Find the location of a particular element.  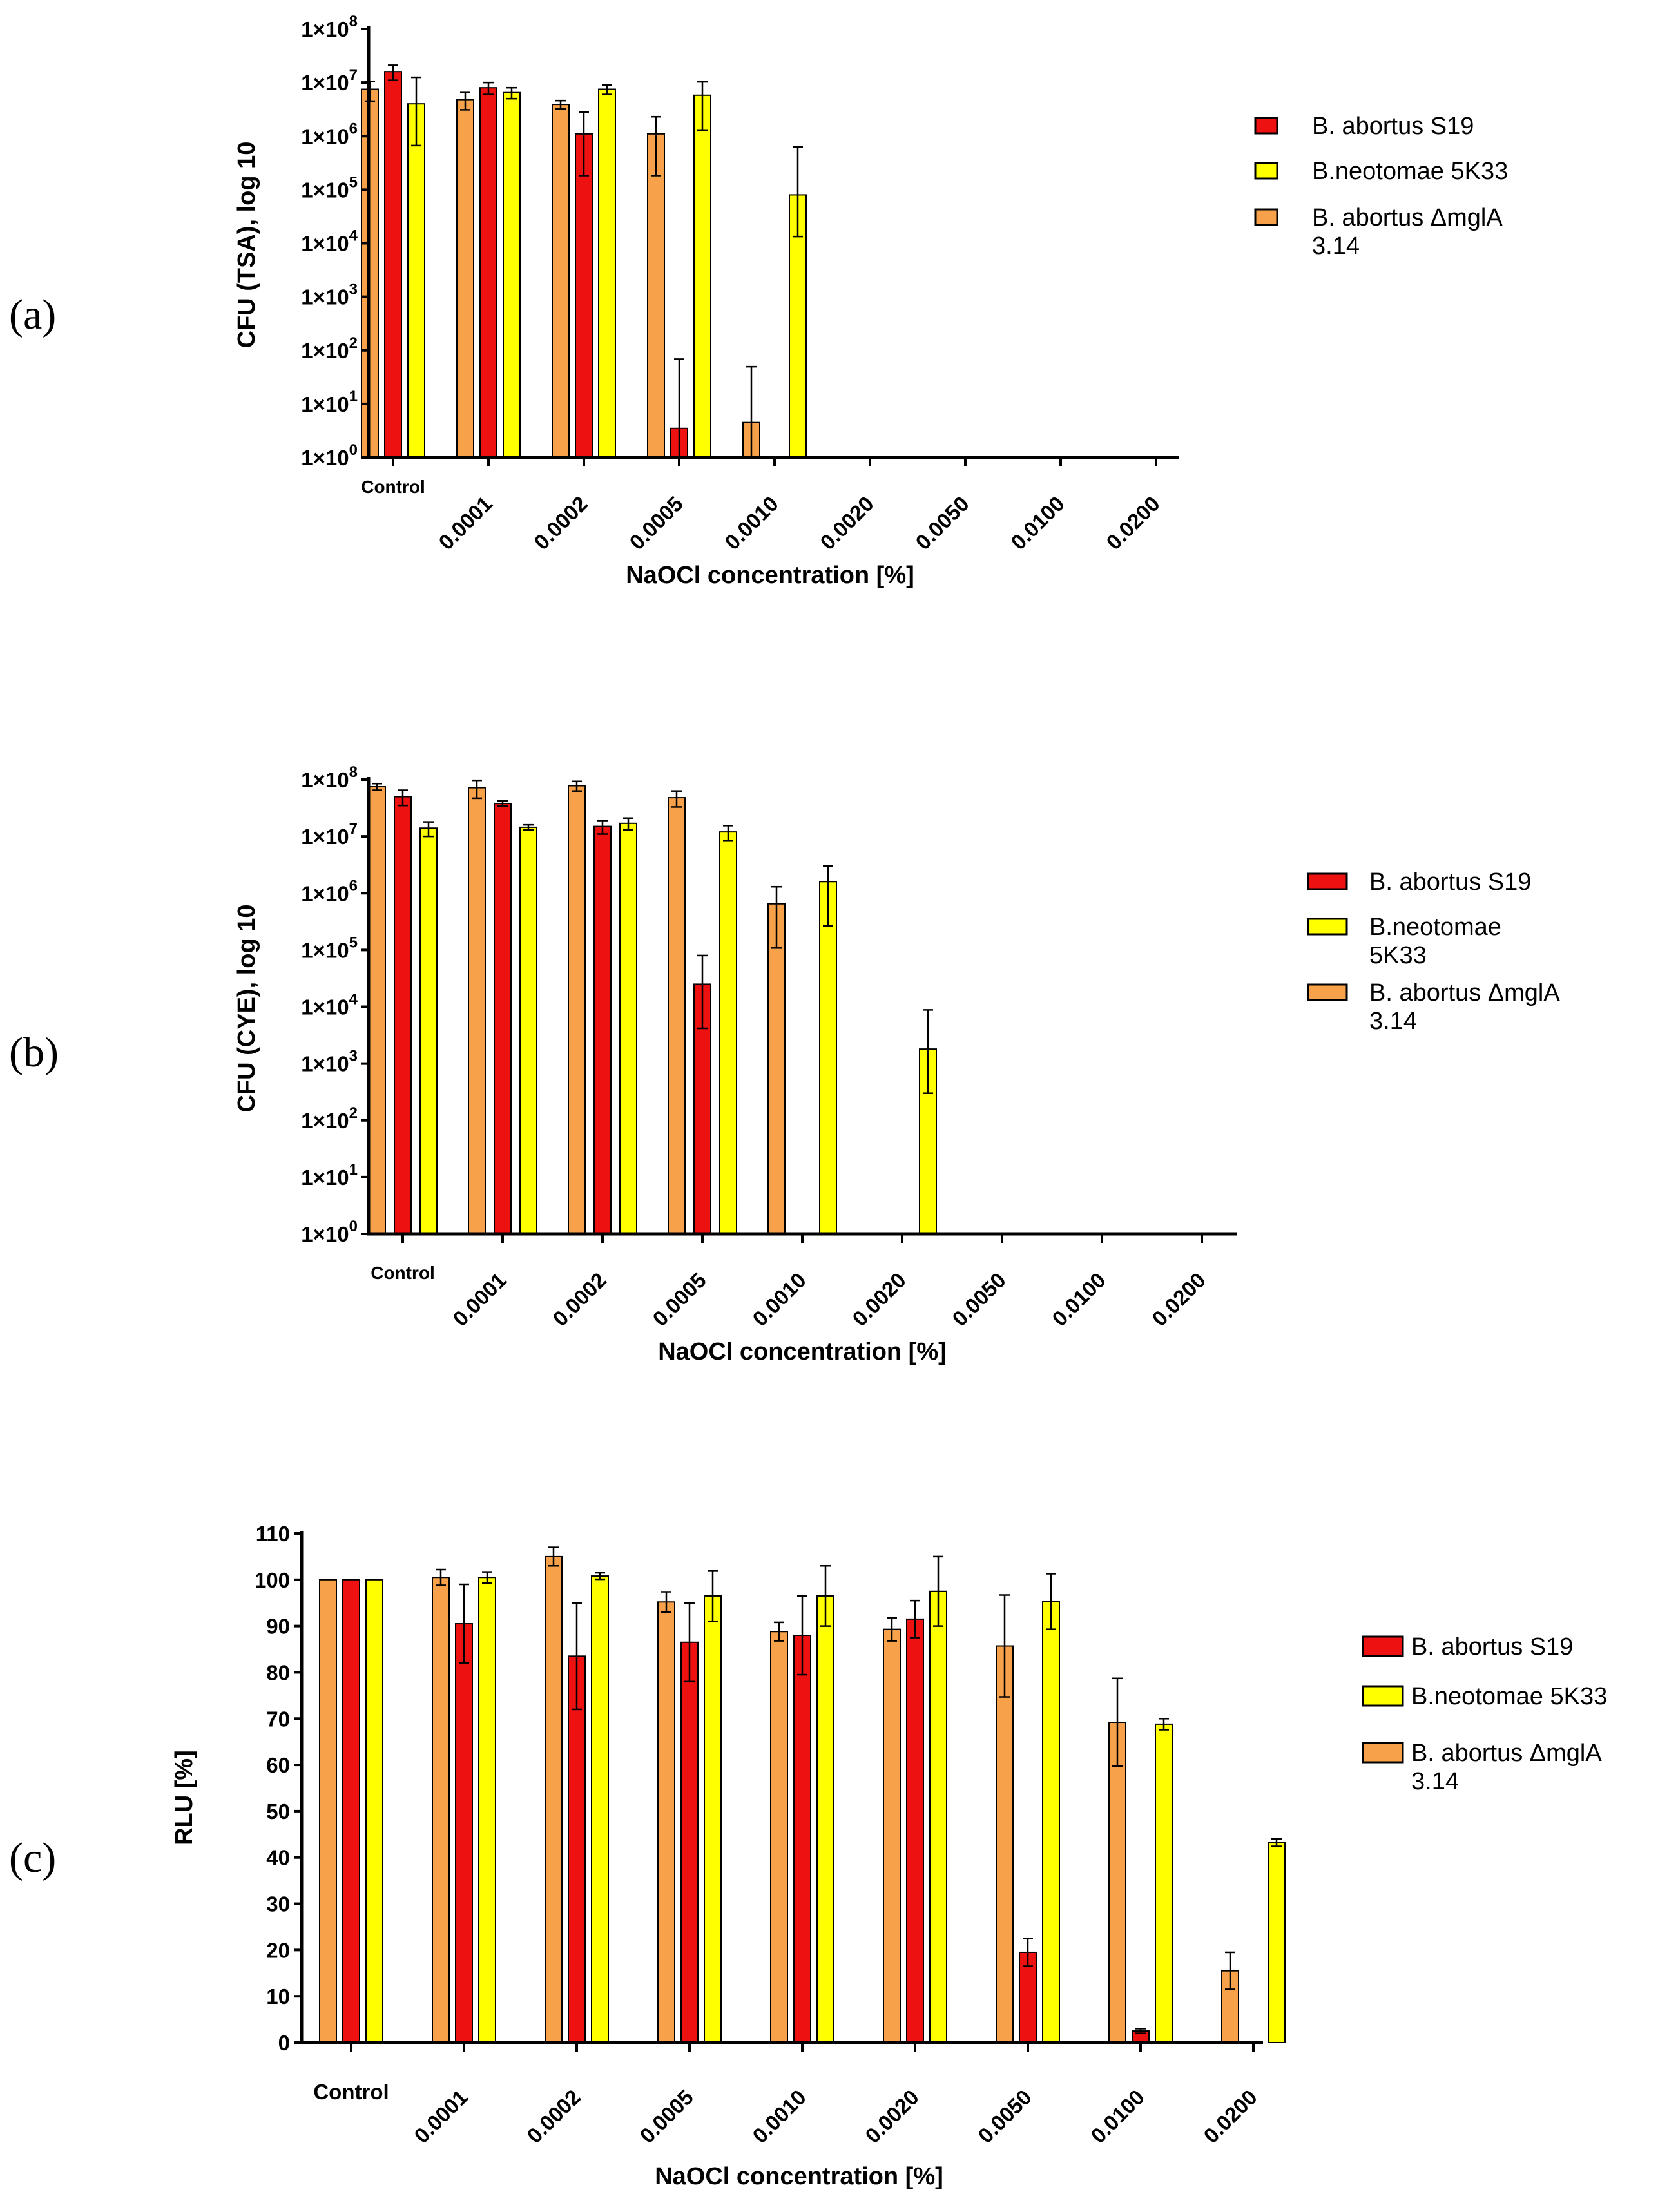

legend-label: 5K33 is located at coordinates (1398, 955).